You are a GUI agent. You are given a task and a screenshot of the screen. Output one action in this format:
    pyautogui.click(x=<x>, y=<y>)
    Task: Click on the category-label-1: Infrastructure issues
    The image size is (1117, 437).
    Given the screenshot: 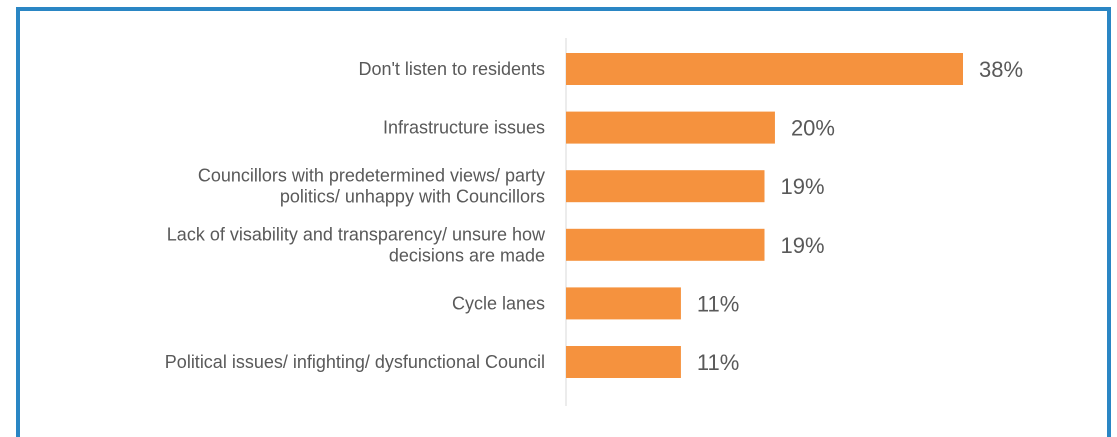 What is the action you would take?
    pyautogui.click(x=464, y=128)
    